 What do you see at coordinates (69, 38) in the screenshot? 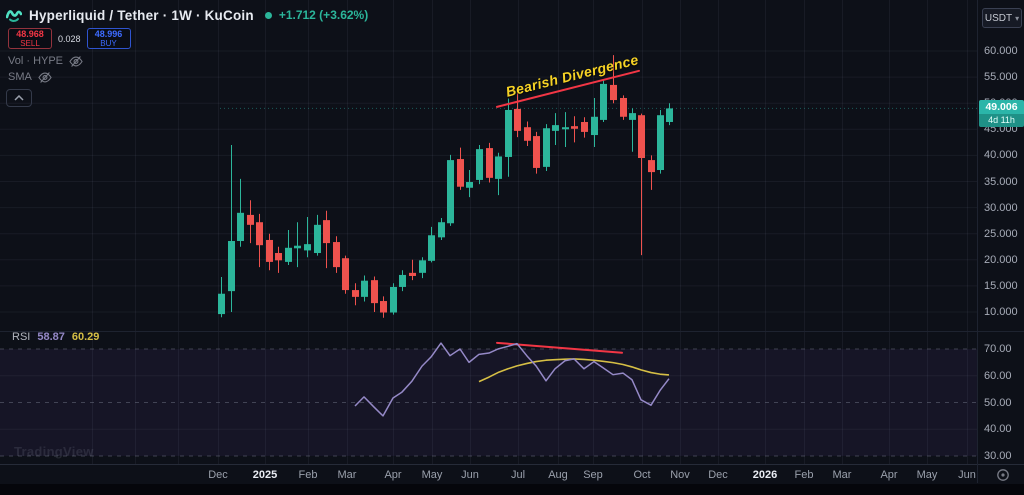
I see `trade-buttons: 48.968 SELL 0.028 48.996 BUY` at bounding box center [69, 38].